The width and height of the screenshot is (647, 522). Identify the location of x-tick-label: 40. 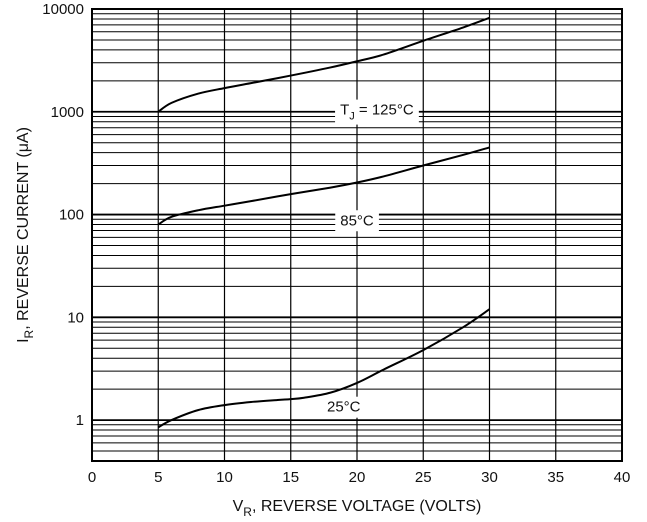
(622, 477).